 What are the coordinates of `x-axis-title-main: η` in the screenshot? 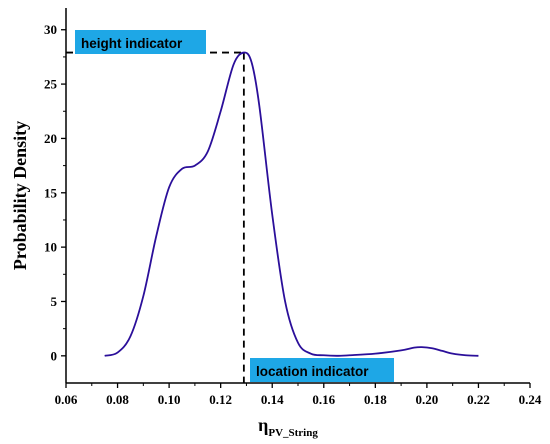 It's located at (263, 425).